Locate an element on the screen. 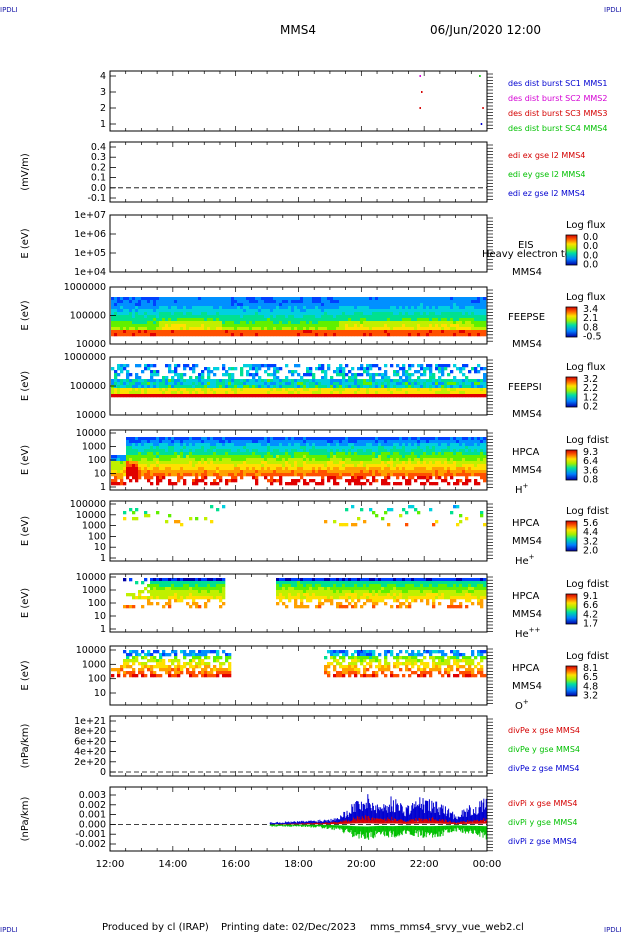  instrument-label: EIS is located at coordinates (526, 245).